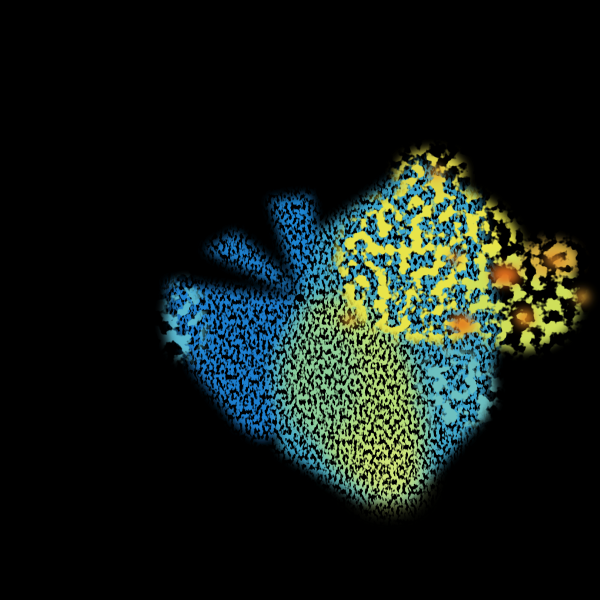 The height and width of the screenshot is (600, 600). Describe the element at coordinates (465, 250) in the screenshot. I see `echo-cores` at that location.